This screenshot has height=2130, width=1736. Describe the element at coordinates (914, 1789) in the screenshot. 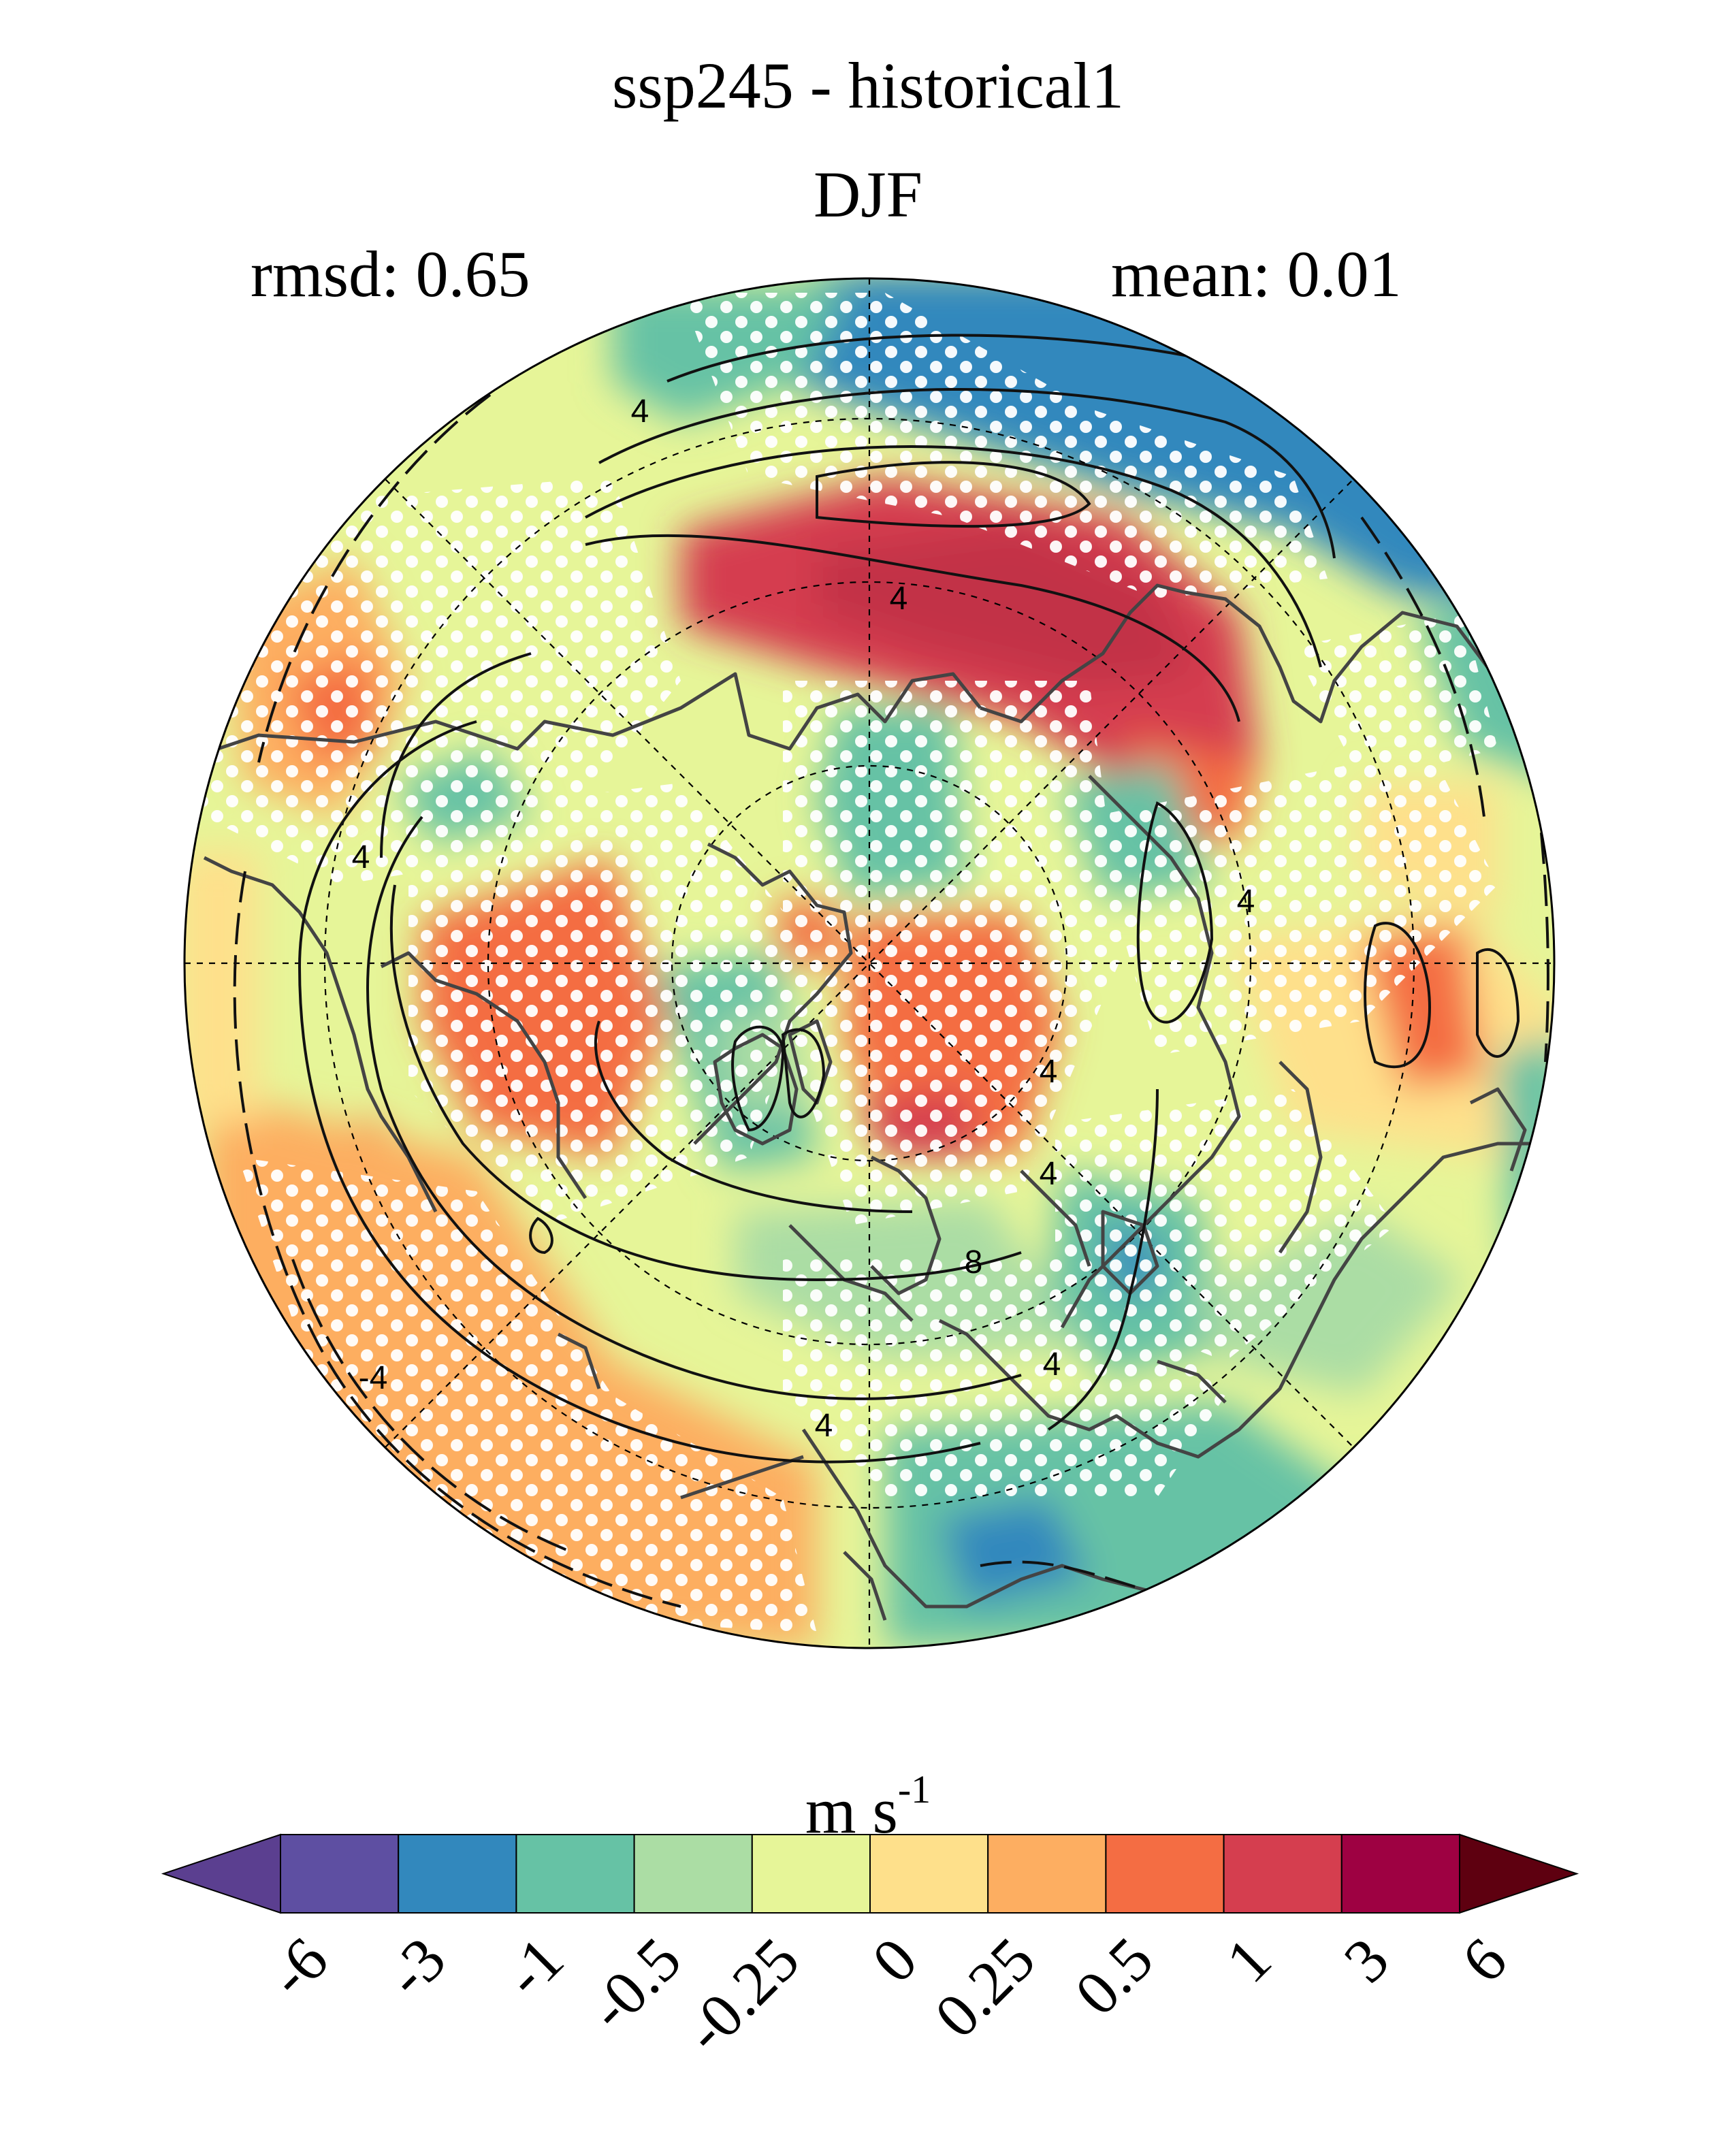

I see `units-exponent: -1` at that location.